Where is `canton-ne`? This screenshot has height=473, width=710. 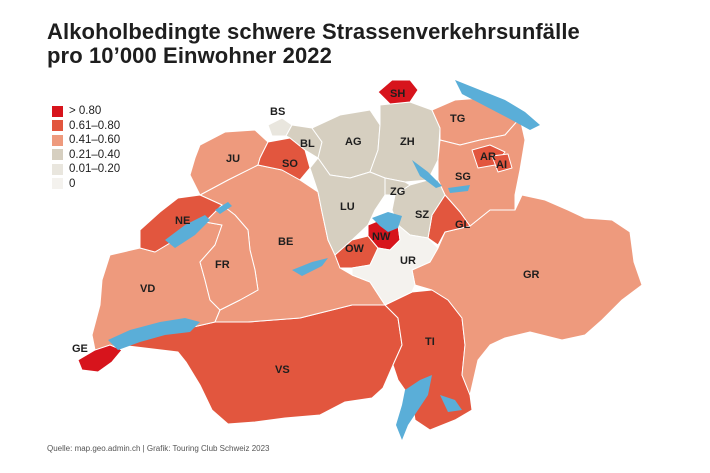
canton-ne is located at coordinates (181, 223).